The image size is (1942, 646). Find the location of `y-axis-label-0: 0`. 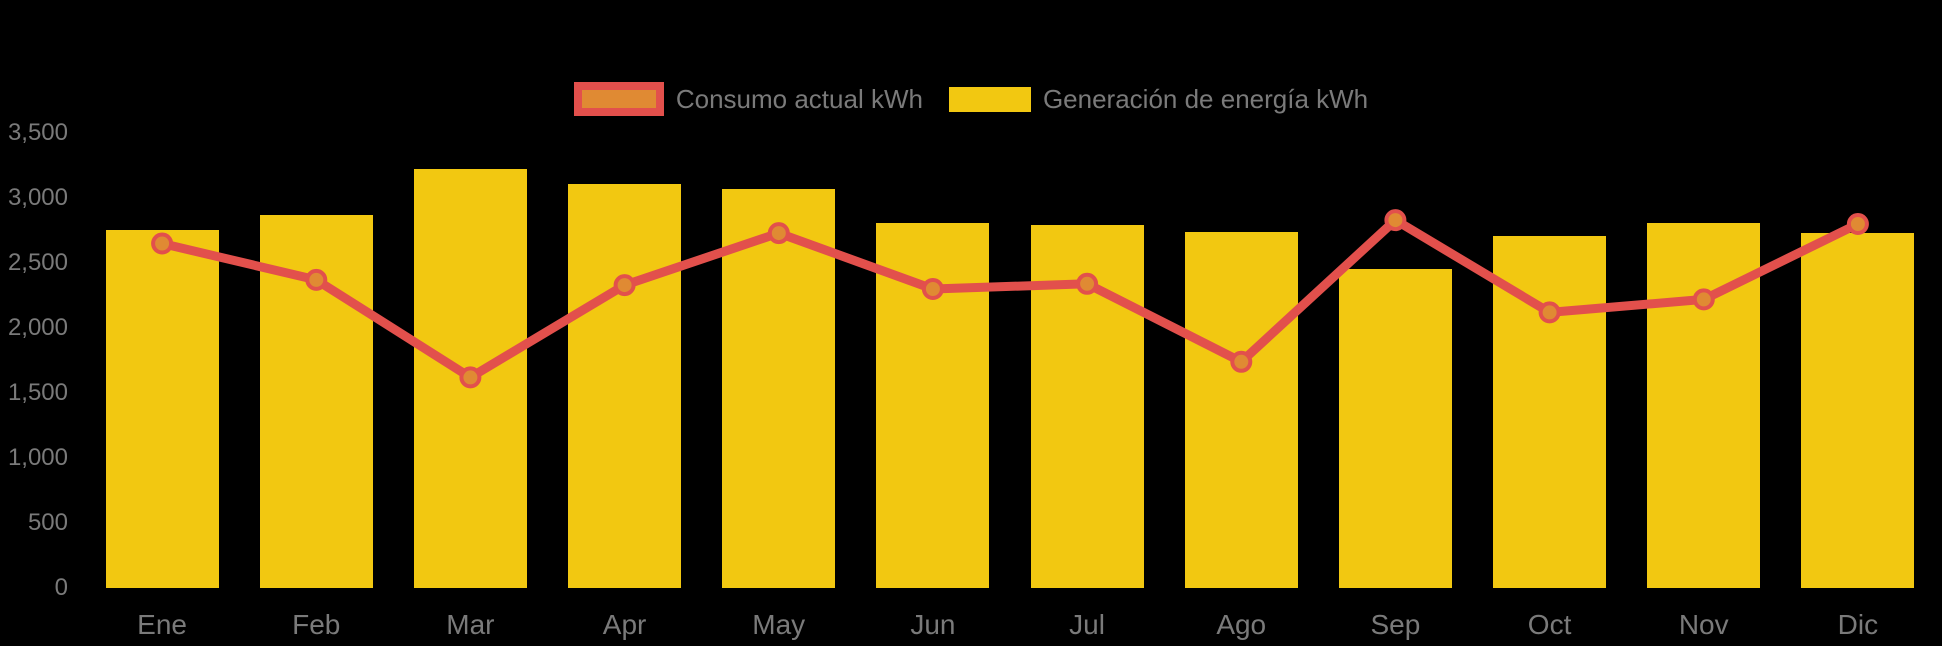

y-axis-label-0: 0 is located at coordinates (61, 587).